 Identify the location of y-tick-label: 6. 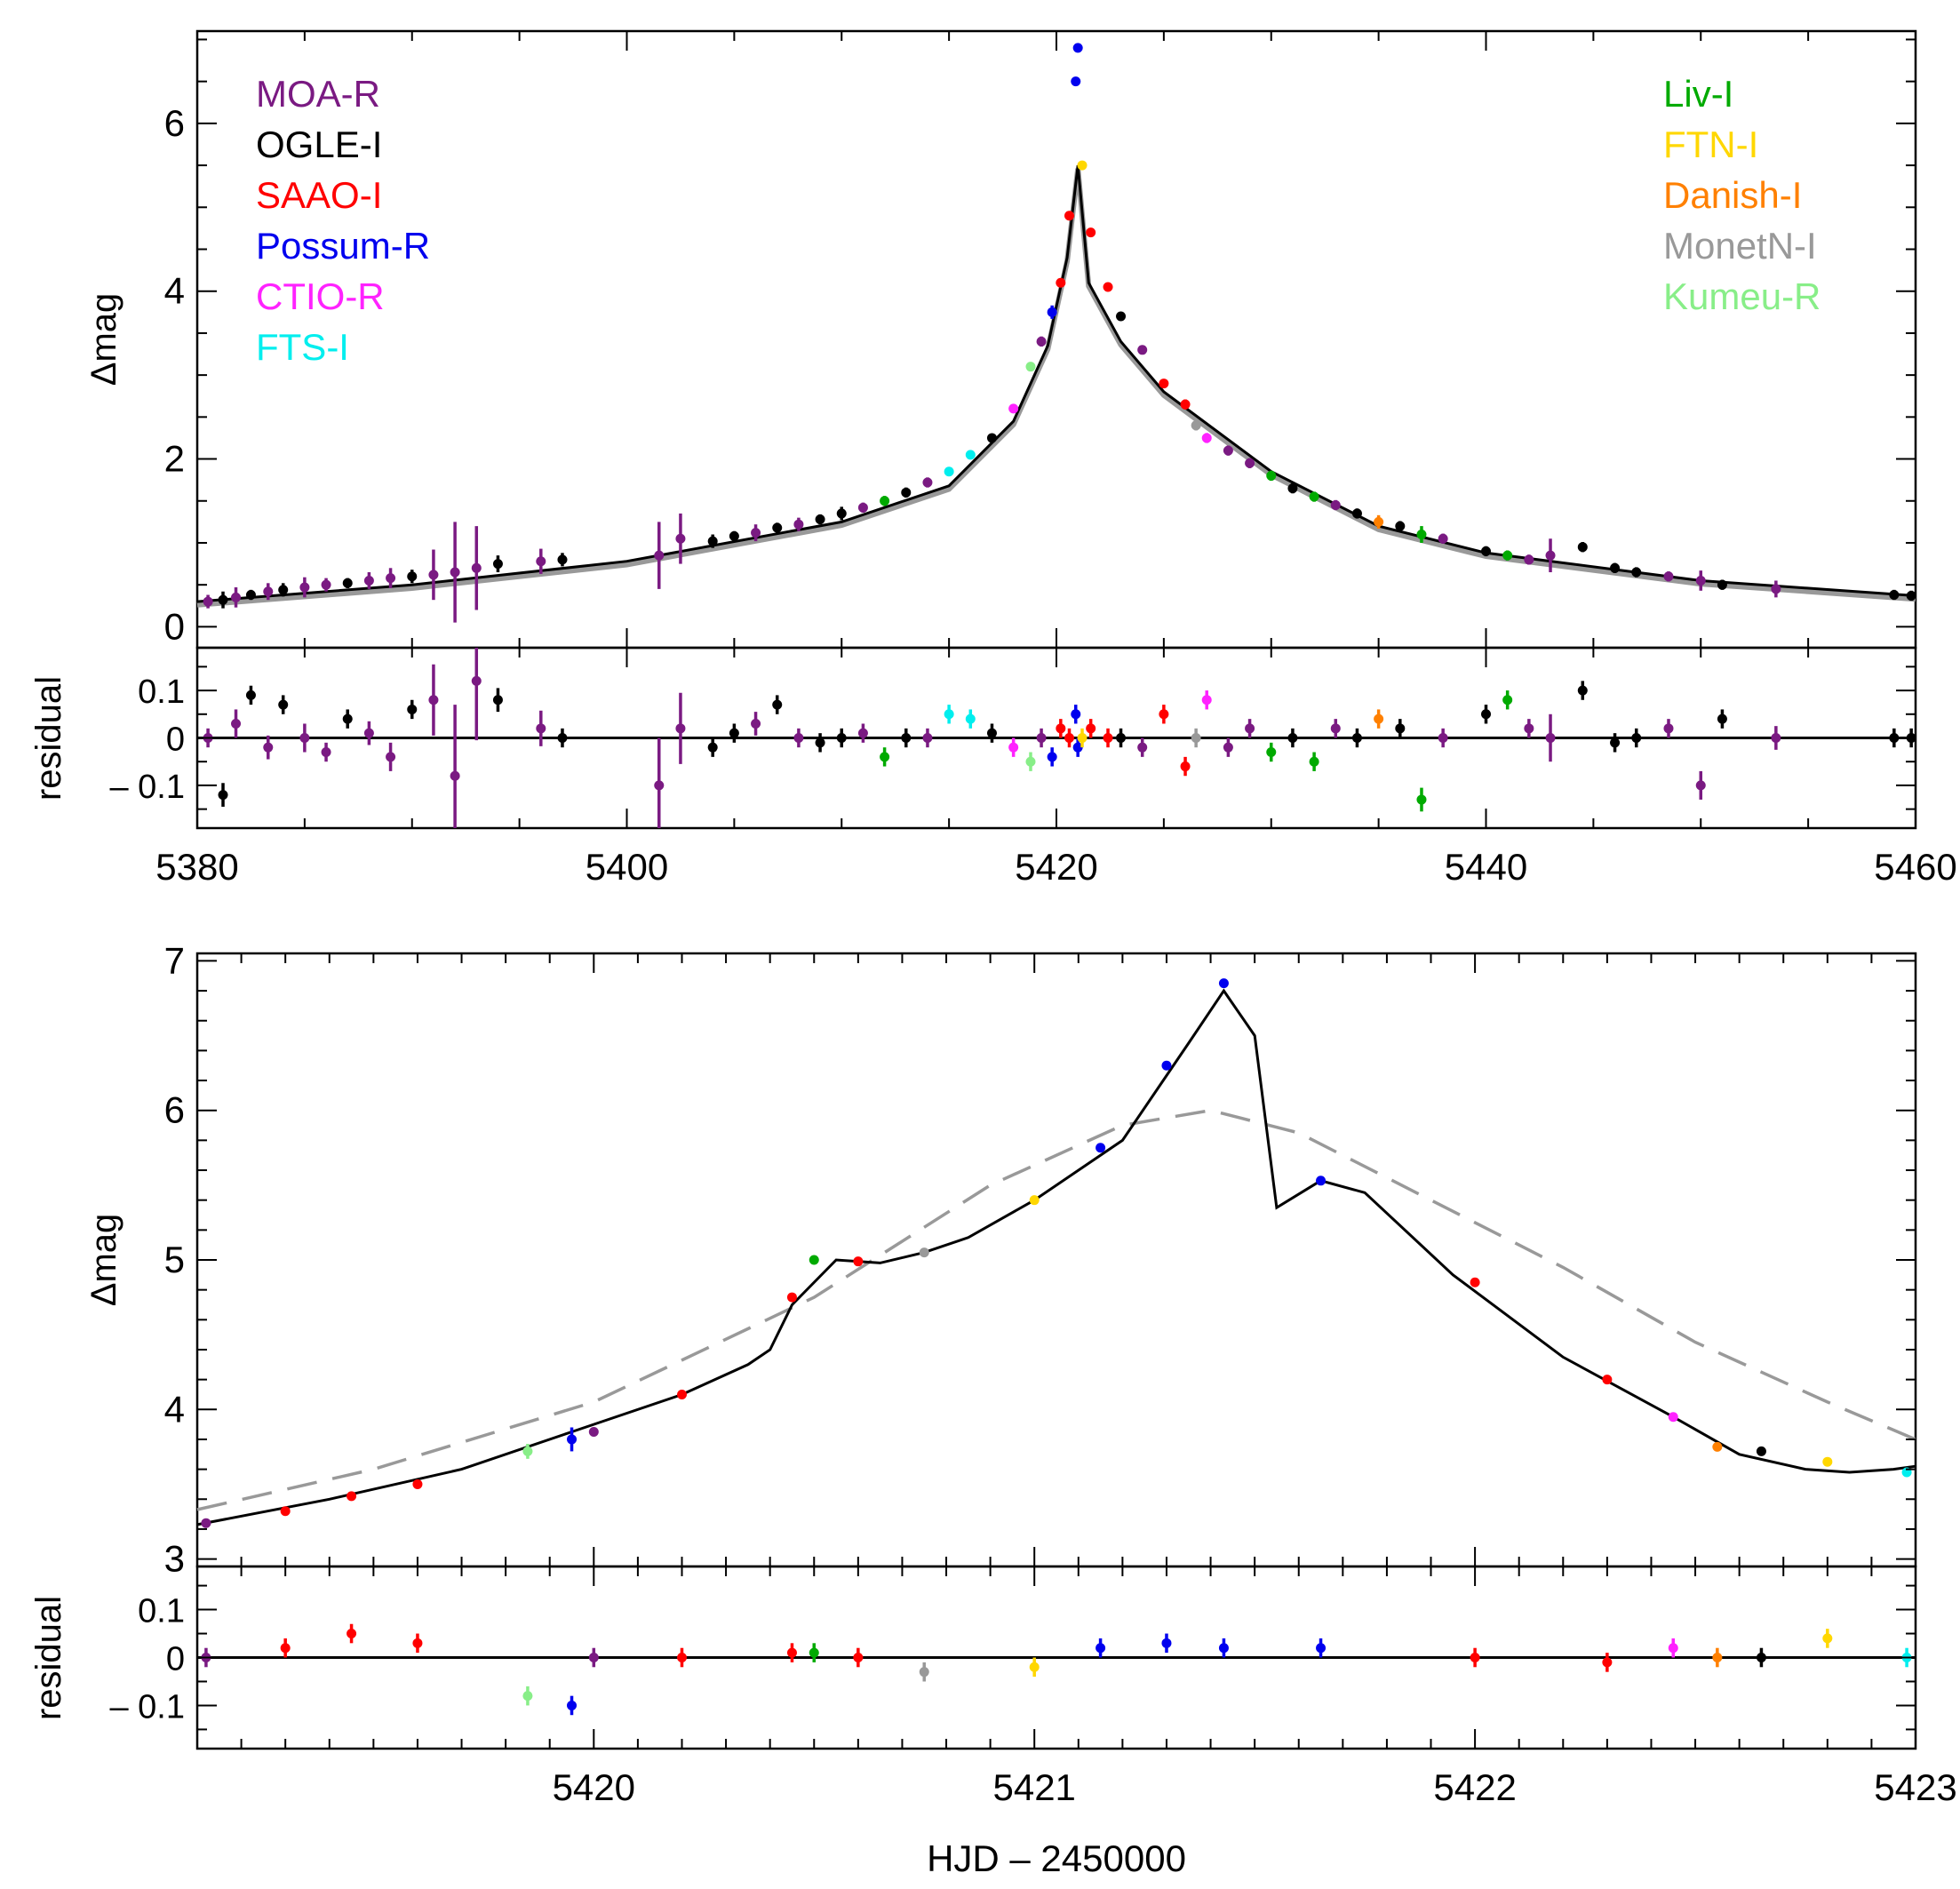
(174, 123).